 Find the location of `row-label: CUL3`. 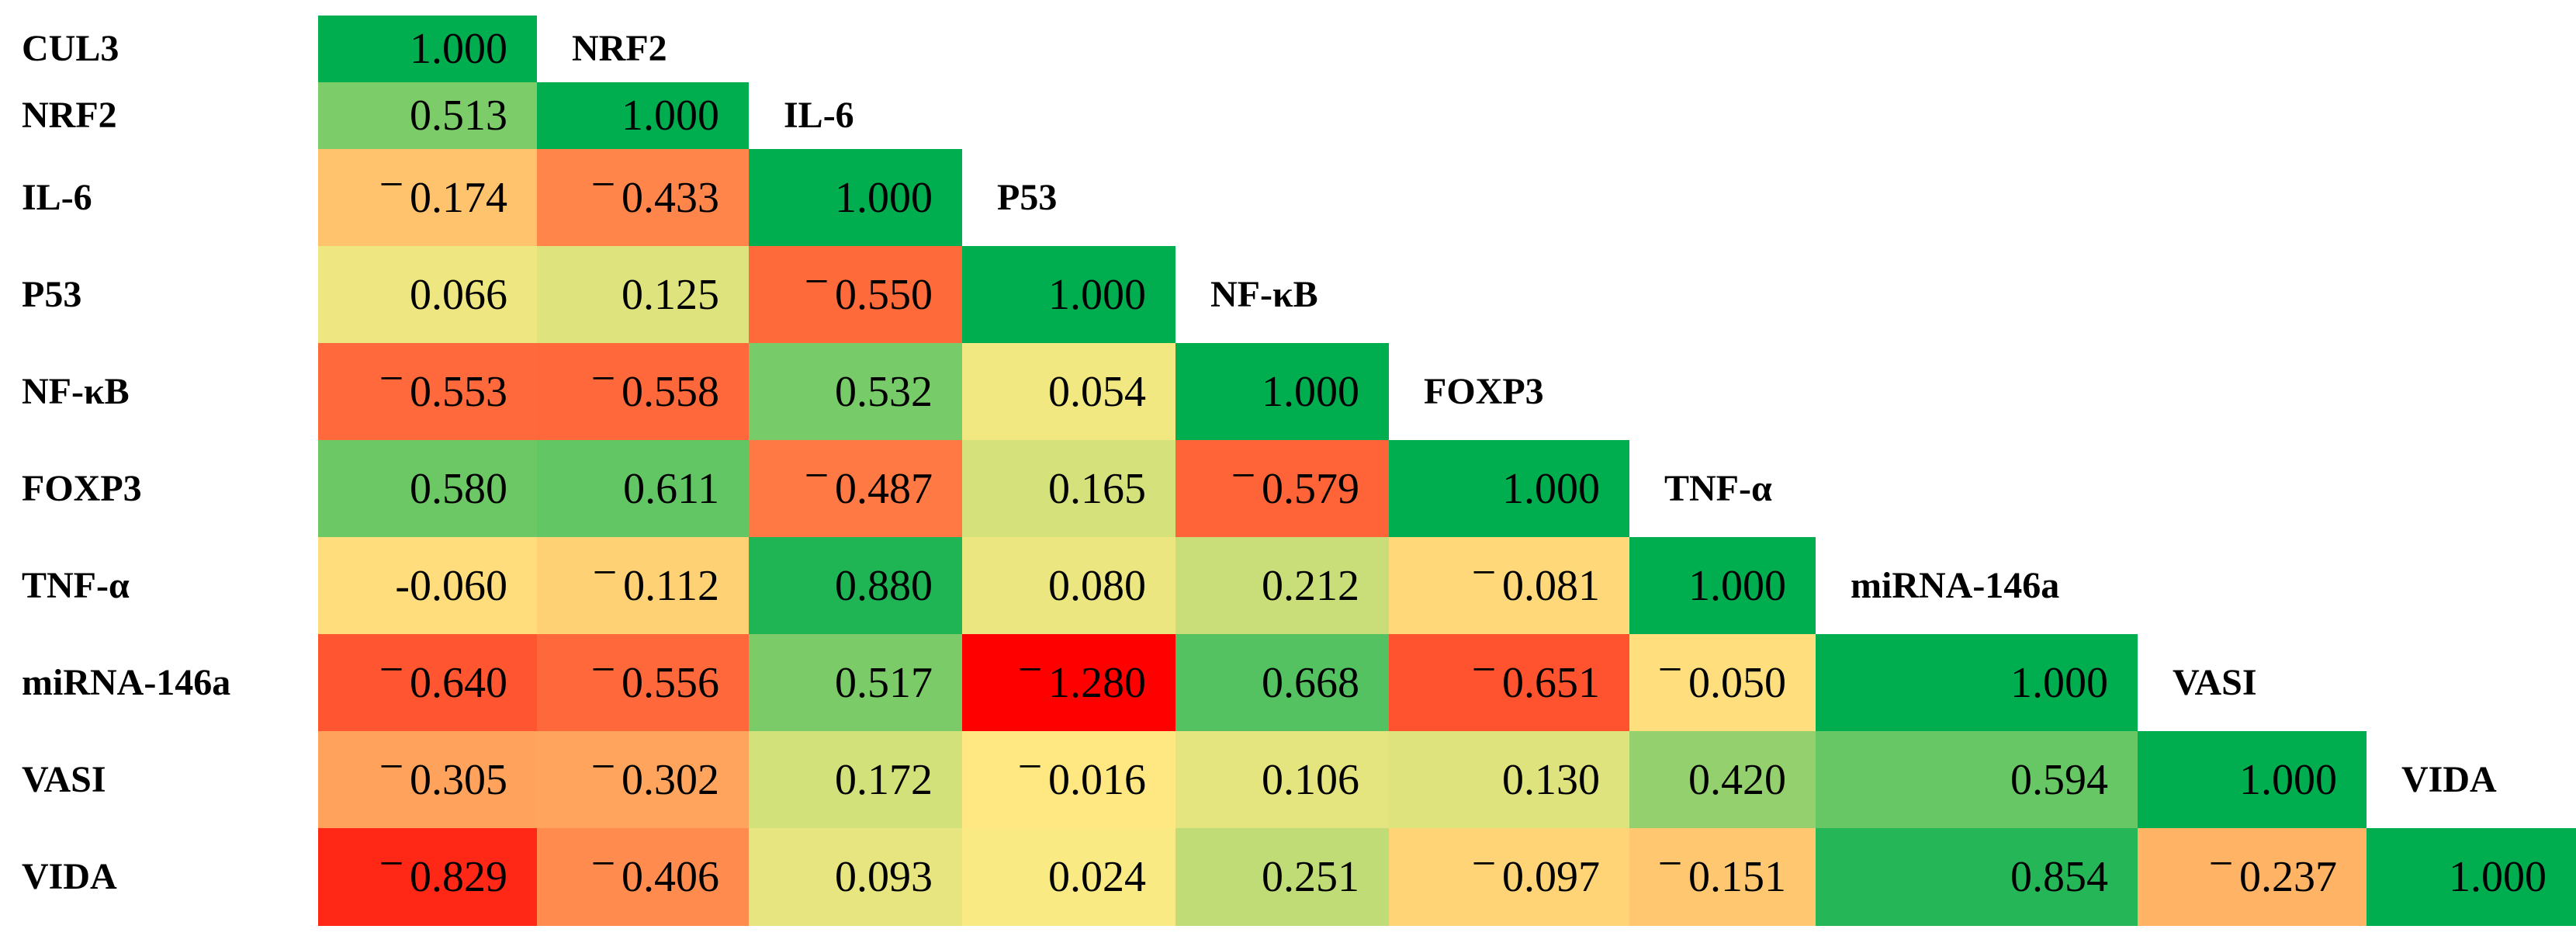

row-label: CUL3 is located at coordinates (70, 48).